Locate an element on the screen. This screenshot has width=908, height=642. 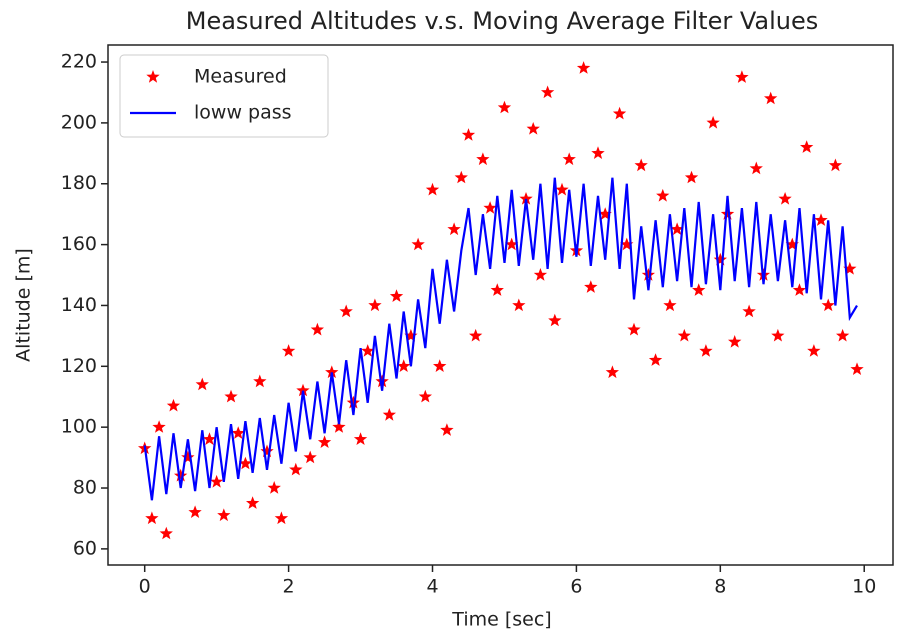
y-tick-label: 100 is located at coordinates (79, 427).